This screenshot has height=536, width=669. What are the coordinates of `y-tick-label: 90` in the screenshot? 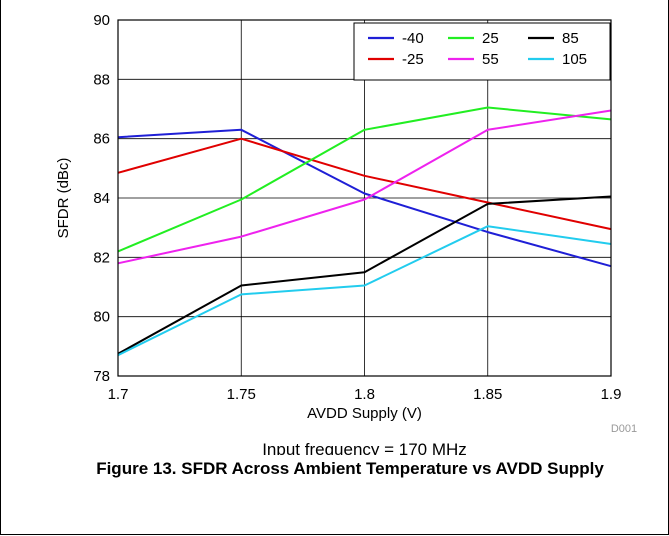 It's located at (101, 20).